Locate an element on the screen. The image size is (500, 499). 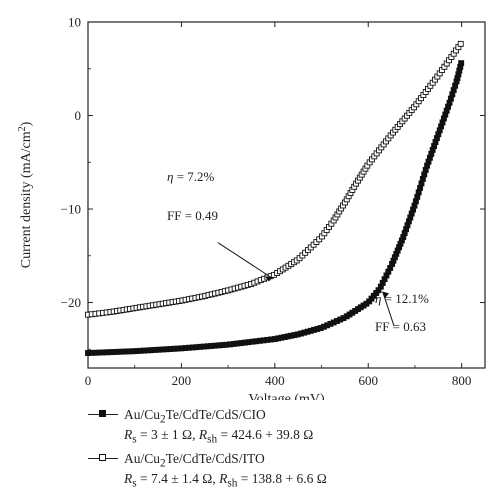
y-tick-label: 0 is located at coordinates (78, 115).